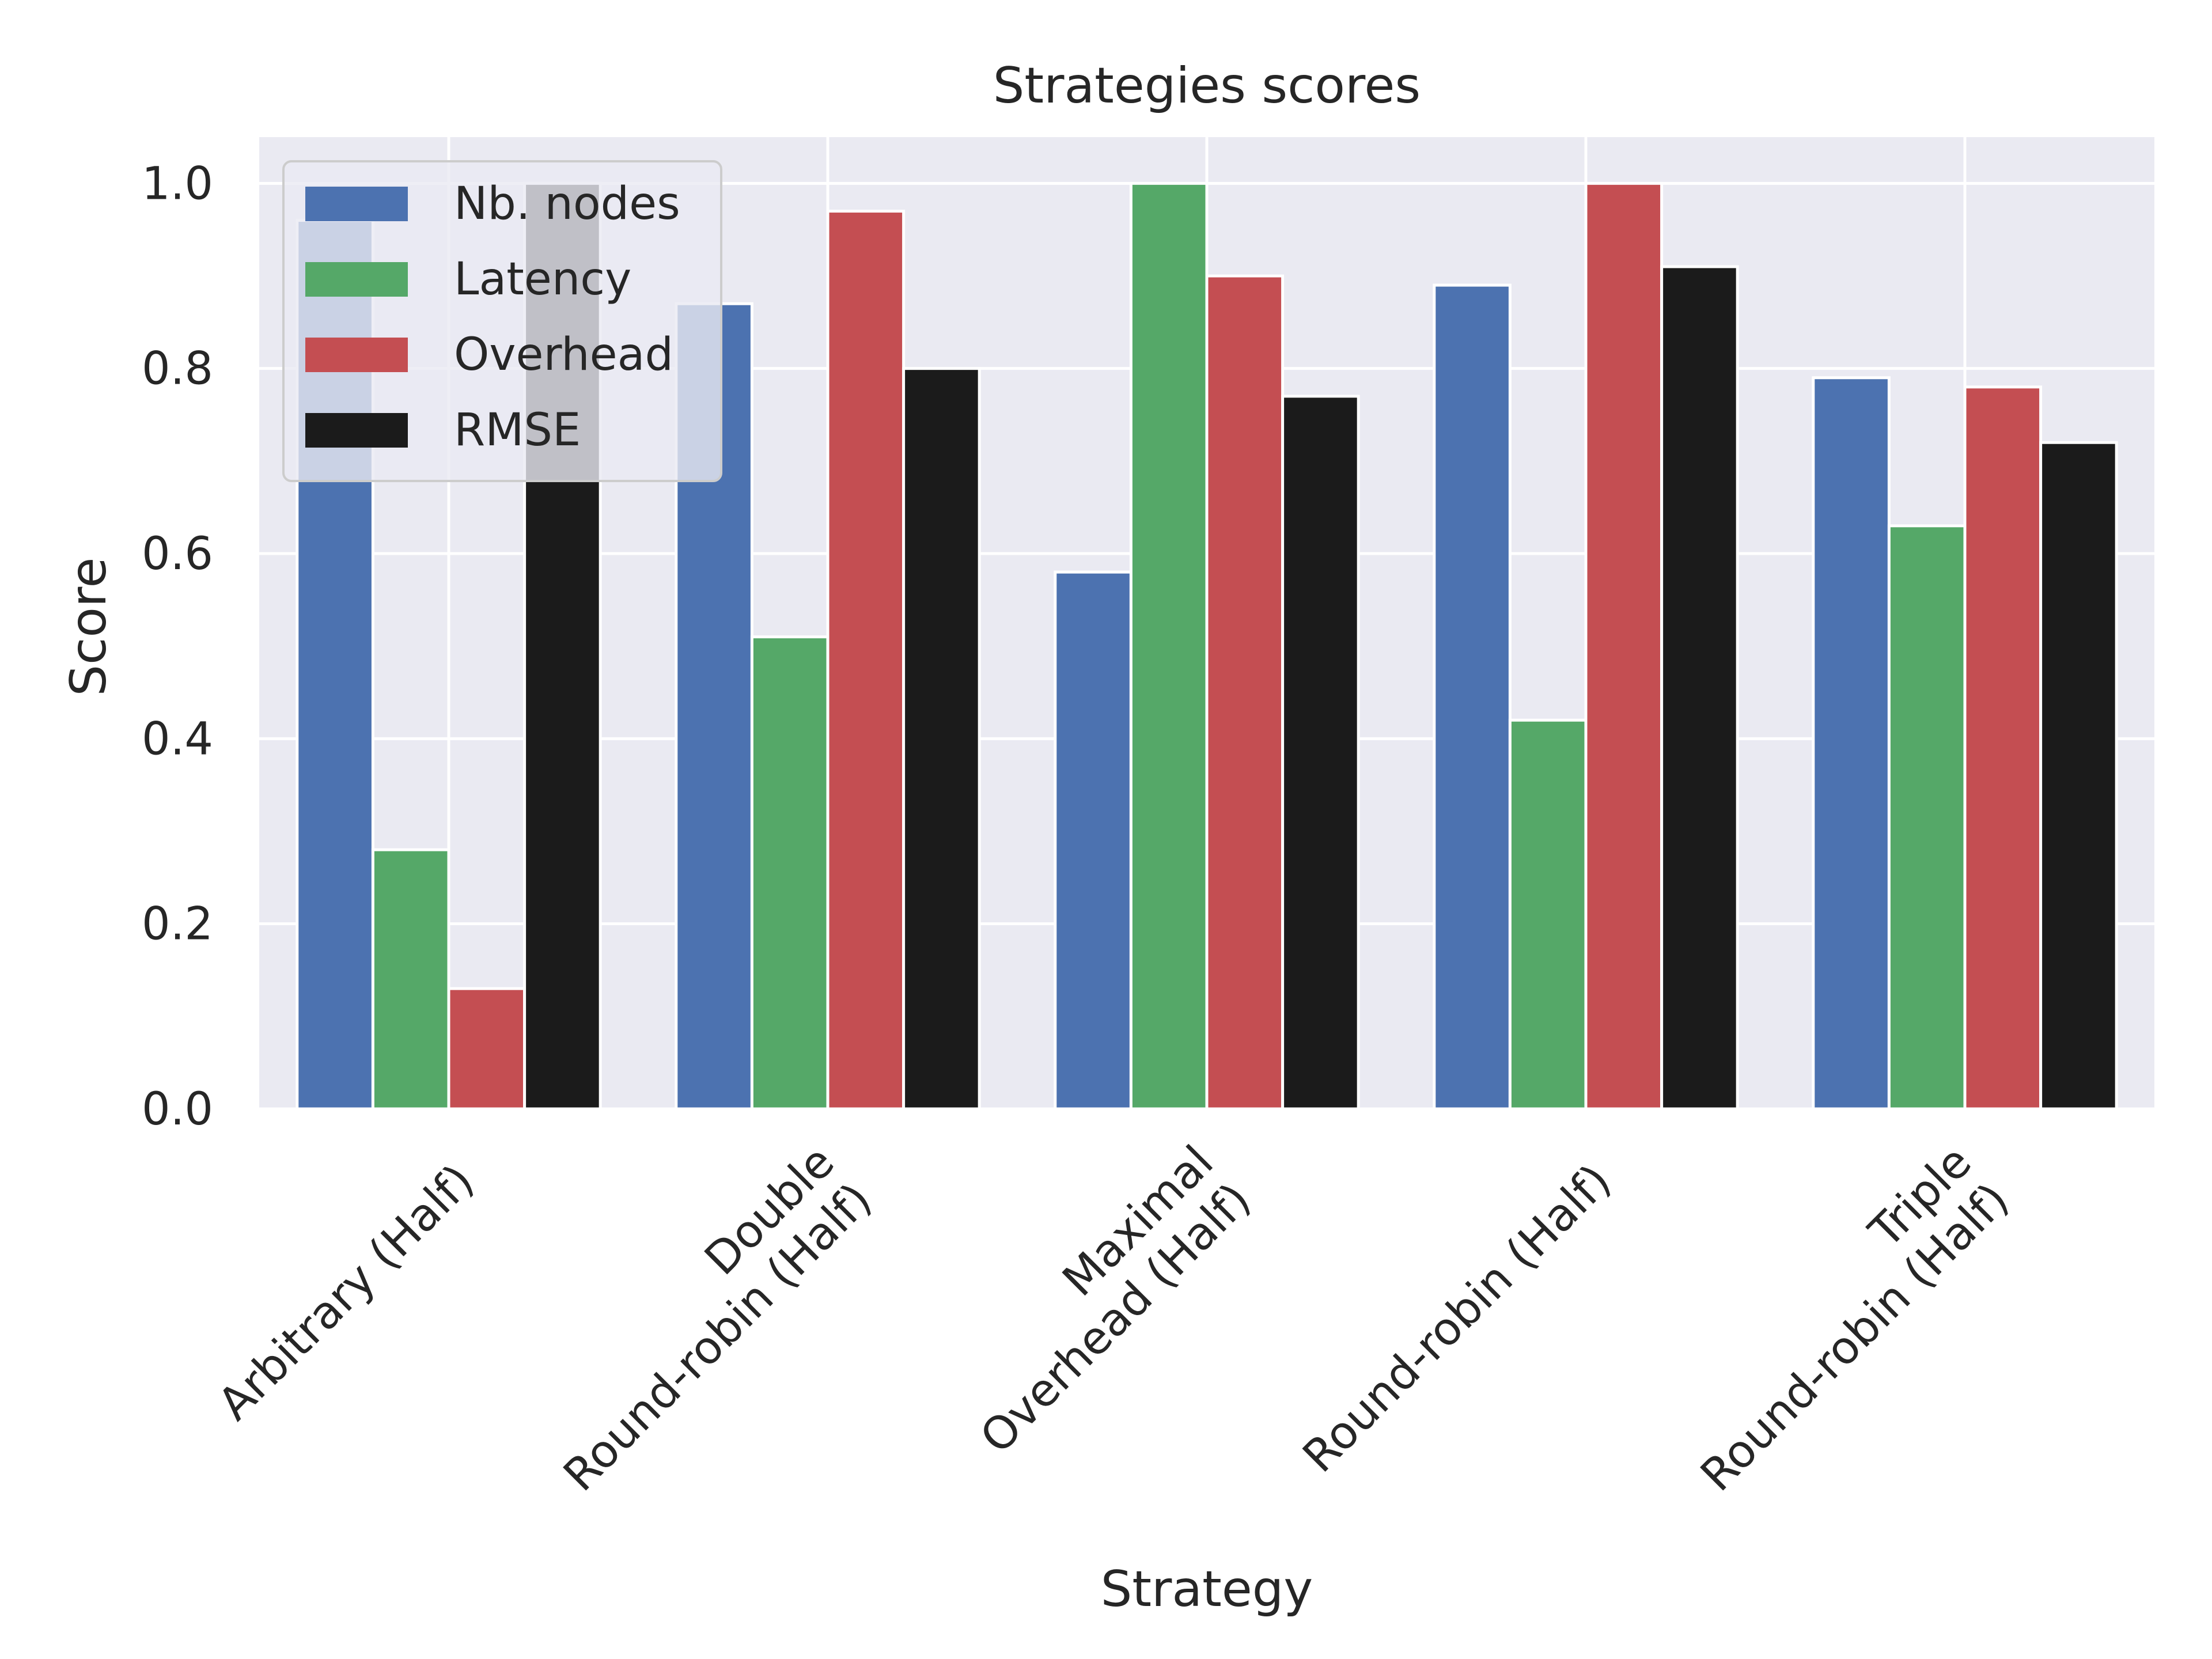  Describe the element at coordinates (1457, 1319) in the screenshot. I see `x-tick-label: Round-robin (Half)` at that location.